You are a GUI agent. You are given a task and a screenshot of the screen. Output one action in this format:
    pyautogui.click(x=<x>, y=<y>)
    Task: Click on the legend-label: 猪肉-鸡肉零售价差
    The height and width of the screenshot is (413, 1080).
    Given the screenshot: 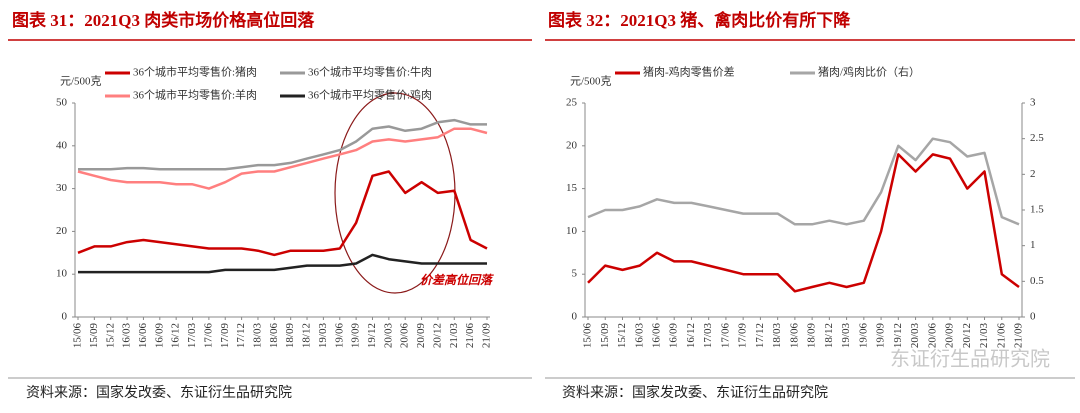 What is the action you would take?
    pyautogui.click(x=689, y=72)
    